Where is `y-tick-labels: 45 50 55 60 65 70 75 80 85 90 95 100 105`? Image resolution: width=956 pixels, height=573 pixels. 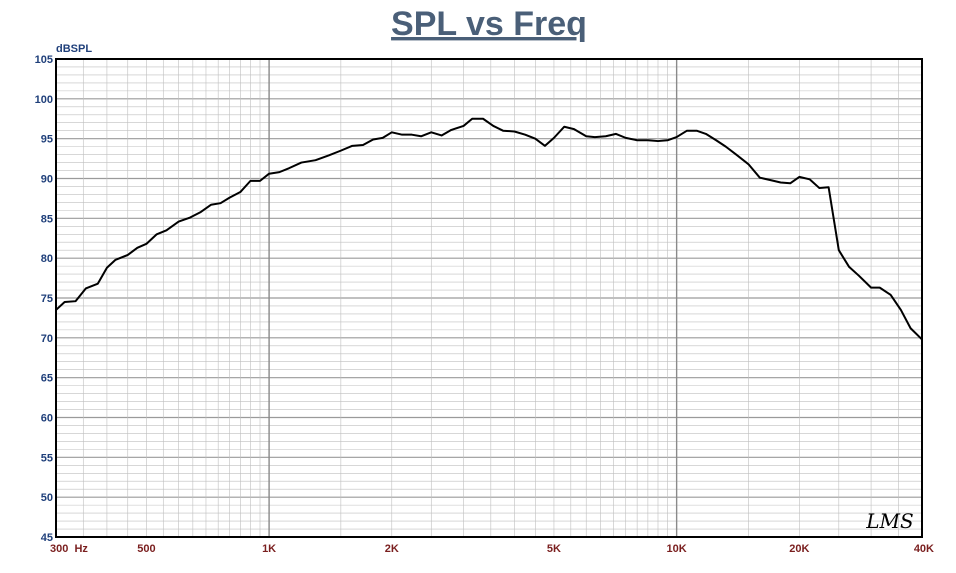
y-tick-labels: 45 50 55 60 65 70 75 80 85 90 95 100 105 is located at coordinates (44, 299).